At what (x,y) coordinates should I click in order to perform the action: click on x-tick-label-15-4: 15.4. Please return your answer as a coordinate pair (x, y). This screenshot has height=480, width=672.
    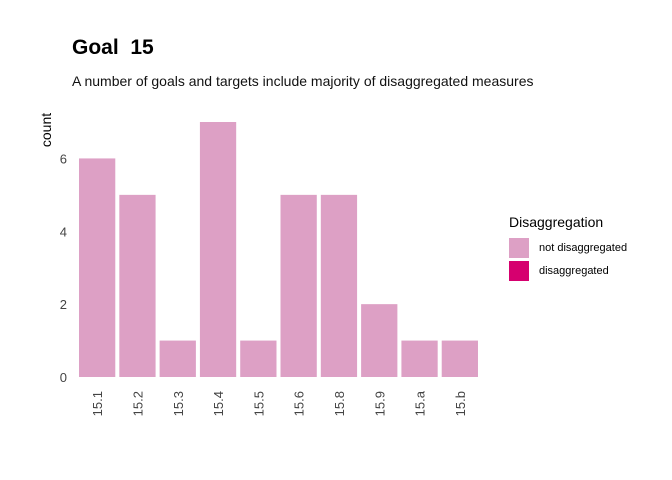
    Looking at the image, I should click on (218, 403).